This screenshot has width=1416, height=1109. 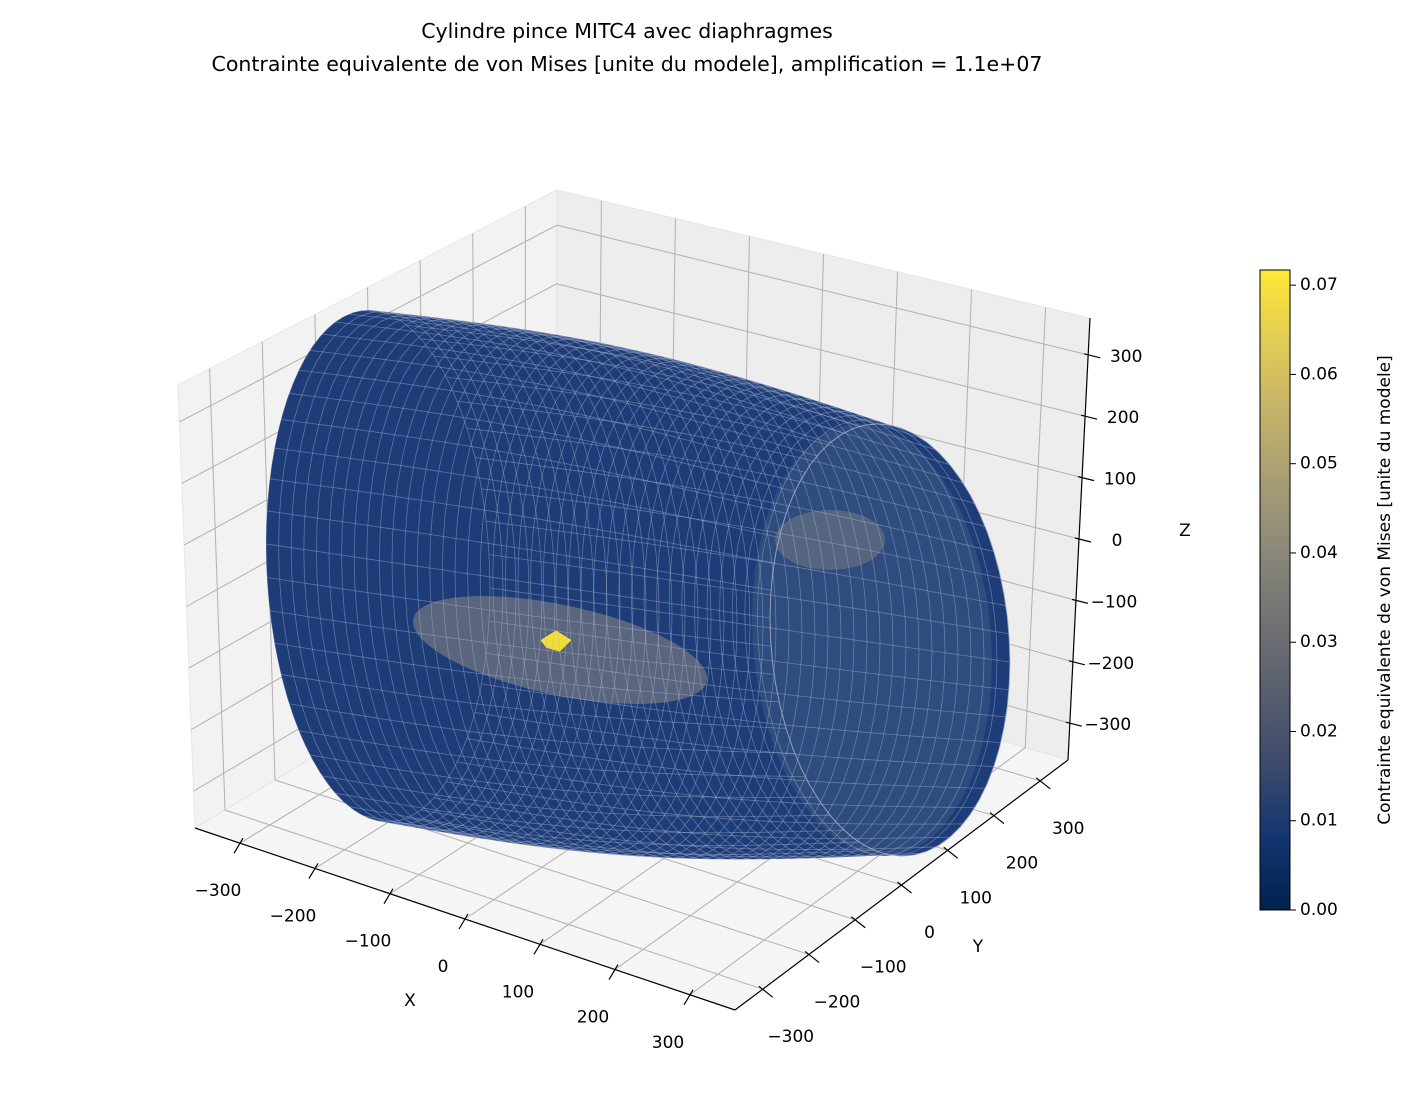 I want to click on y-tick-label: 100, so click(x=976, y=898).